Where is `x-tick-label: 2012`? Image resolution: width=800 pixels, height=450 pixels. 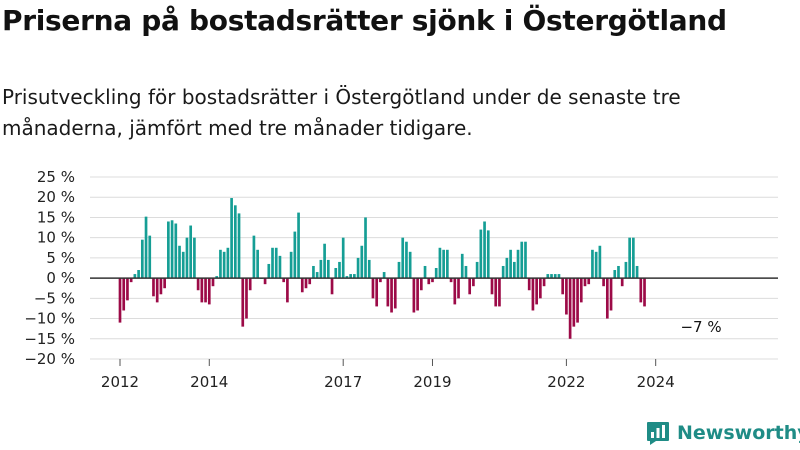
x-tick-label: 2012 is located at coordinates (120, 382).